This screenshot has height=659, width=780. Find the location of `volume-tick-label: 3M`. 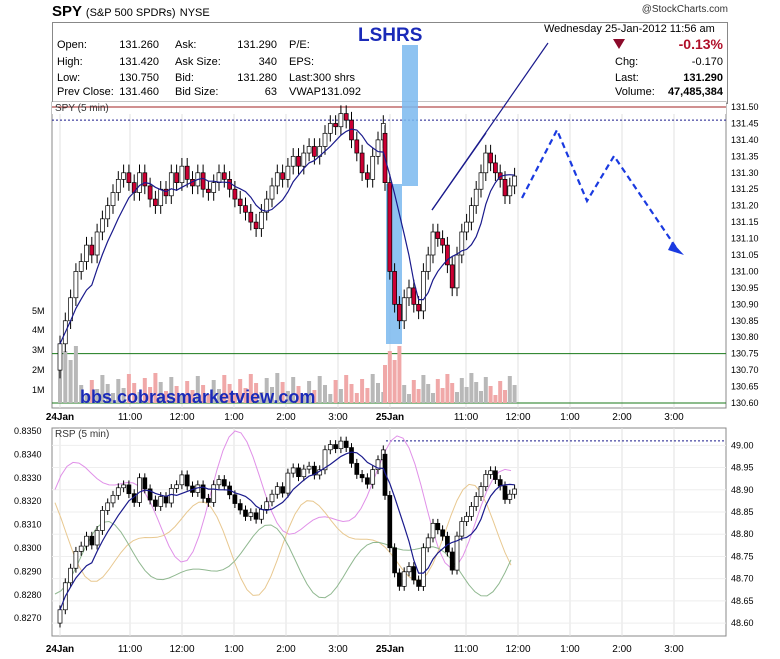

volume-tick-label: 3M is located at coordinates (38, 350).